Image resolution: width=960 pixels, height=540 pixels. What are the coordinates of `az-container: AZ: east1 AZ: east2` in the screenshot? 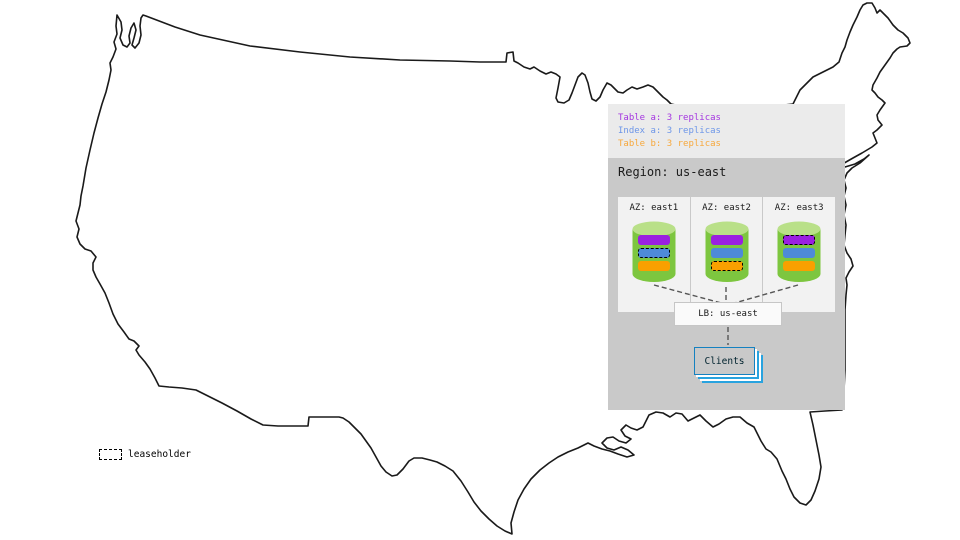 It's located at (726, 254).